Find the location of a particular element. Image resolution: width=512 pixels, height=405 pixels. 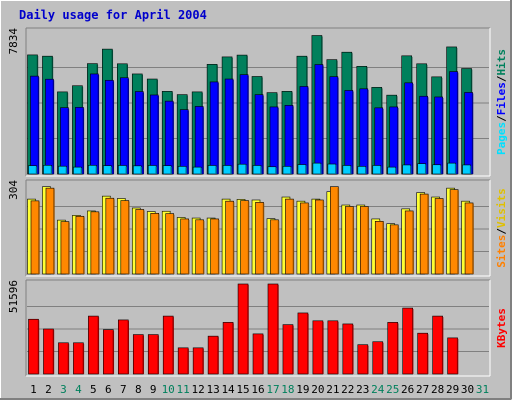

legend-part-sites: Sites is located at coordinates (501, 251).